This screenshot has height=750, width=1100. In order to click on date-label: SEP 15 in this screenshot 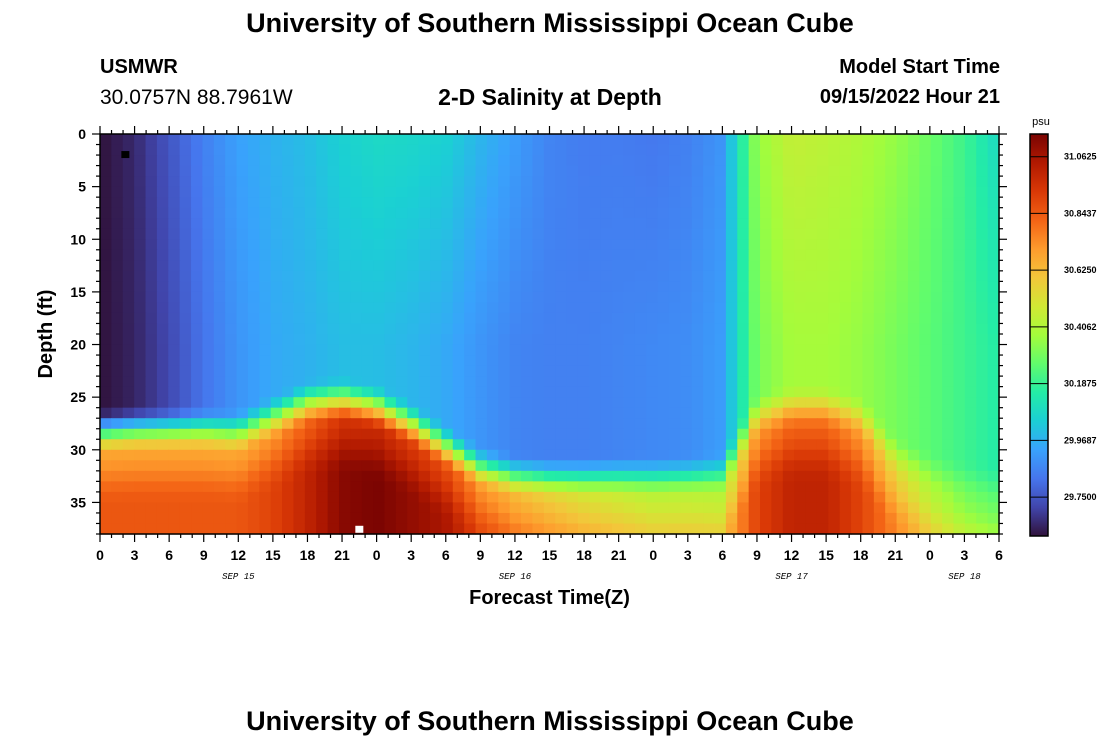, I will do `click(238, 577)`.